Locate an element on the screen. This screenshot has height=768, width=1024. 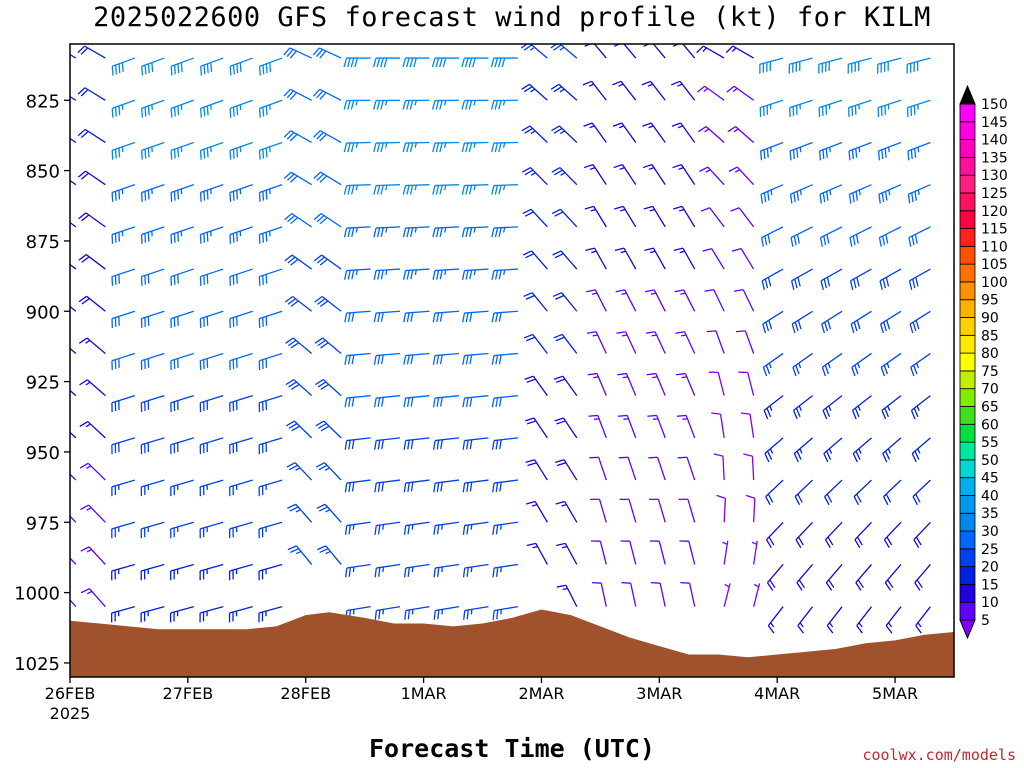
x-tick-label: 5MAR is located at coordinates (895, 693).